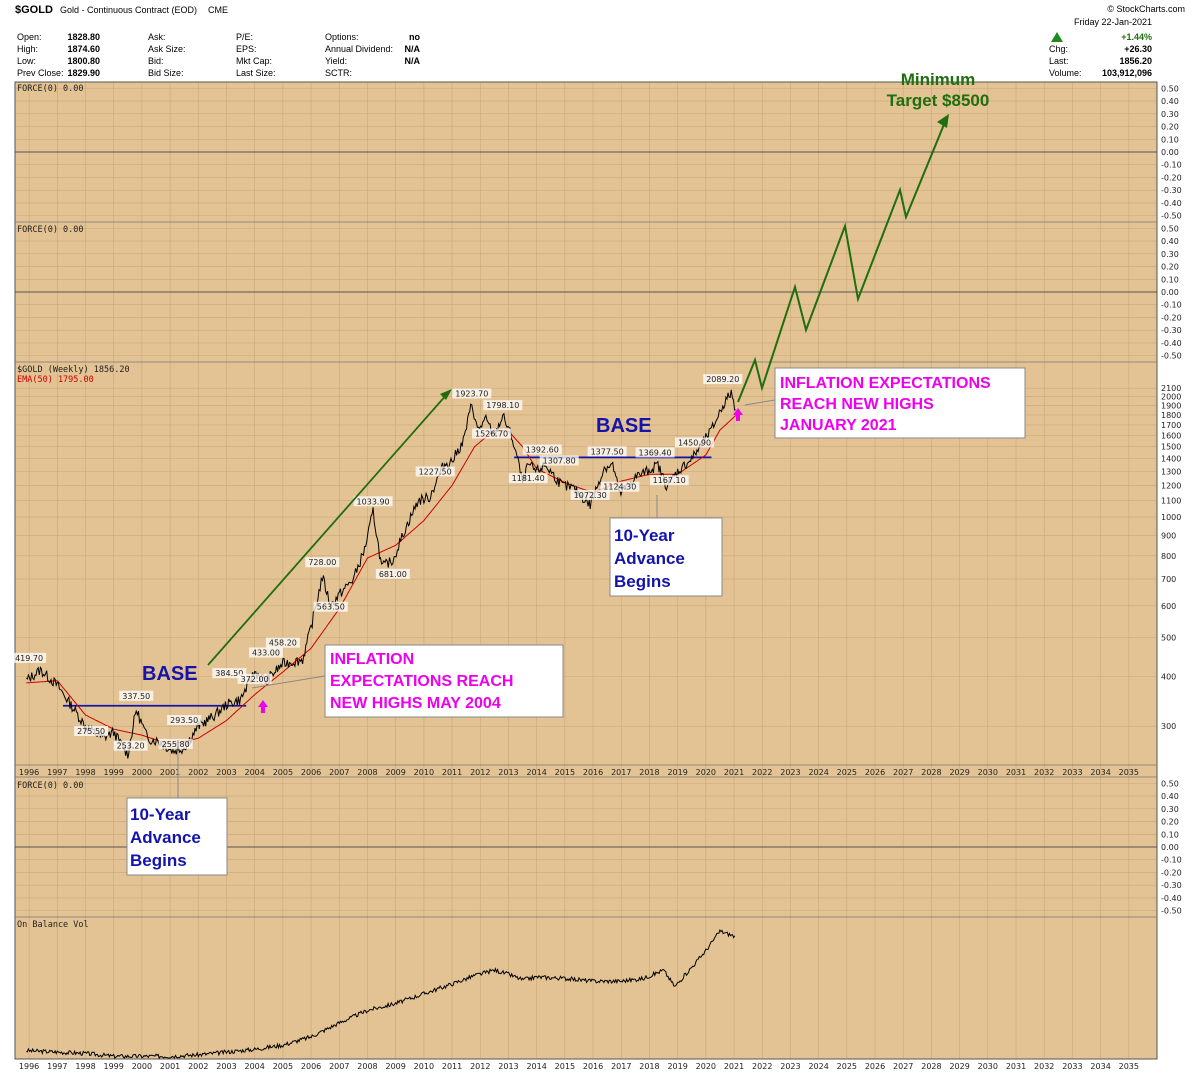 This screenshot has height=1074, width=1200. I want to click on last-label: Last:, so click(1059, 61).